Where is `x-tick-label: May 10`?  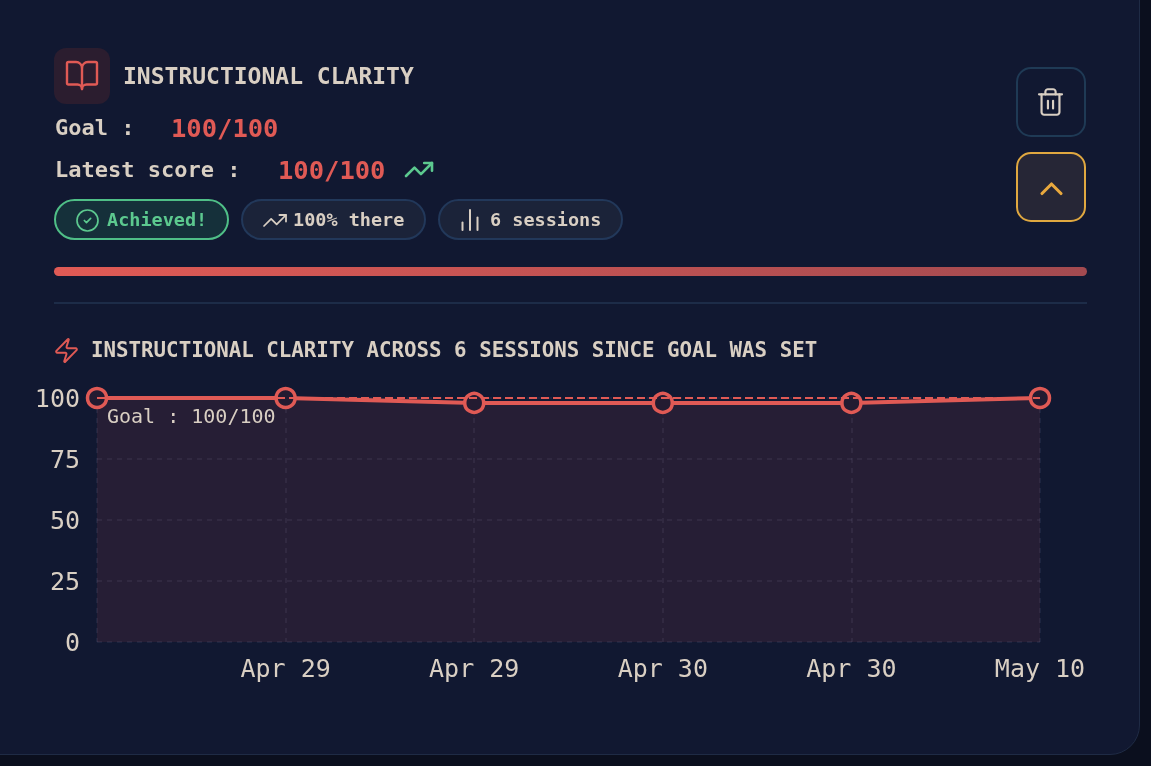
x-tick-label: May 10 is located at coordinates (1040, 668).